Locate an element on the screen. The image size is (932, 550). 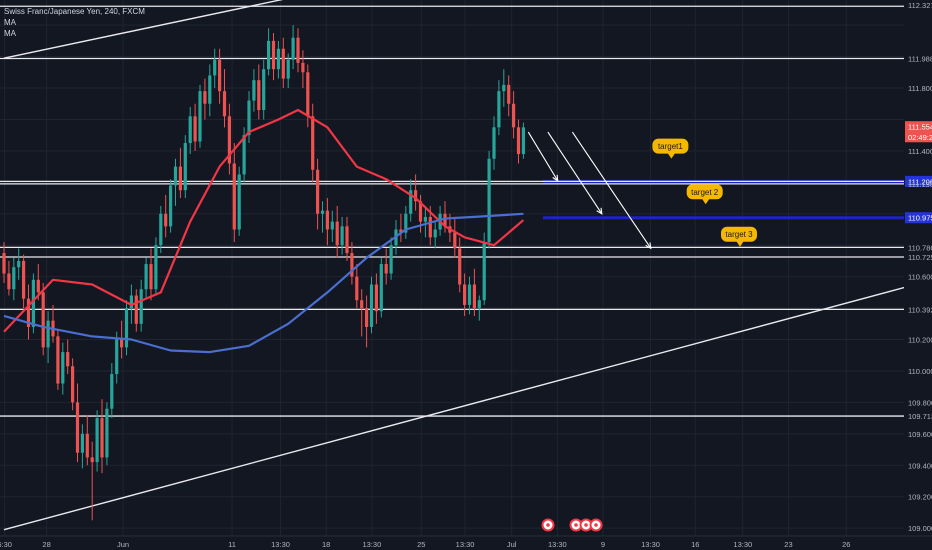
price-label: 110.975 is located at coordinates (920, 218).